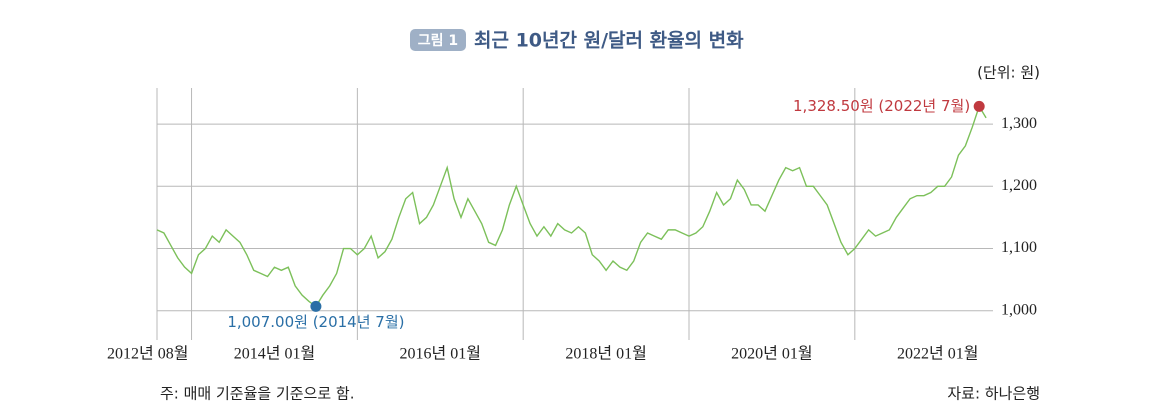  Describe the element at coordinates (605, 354) in the screenshot. I see `x-tick-label: 2018년 01월` at that location.